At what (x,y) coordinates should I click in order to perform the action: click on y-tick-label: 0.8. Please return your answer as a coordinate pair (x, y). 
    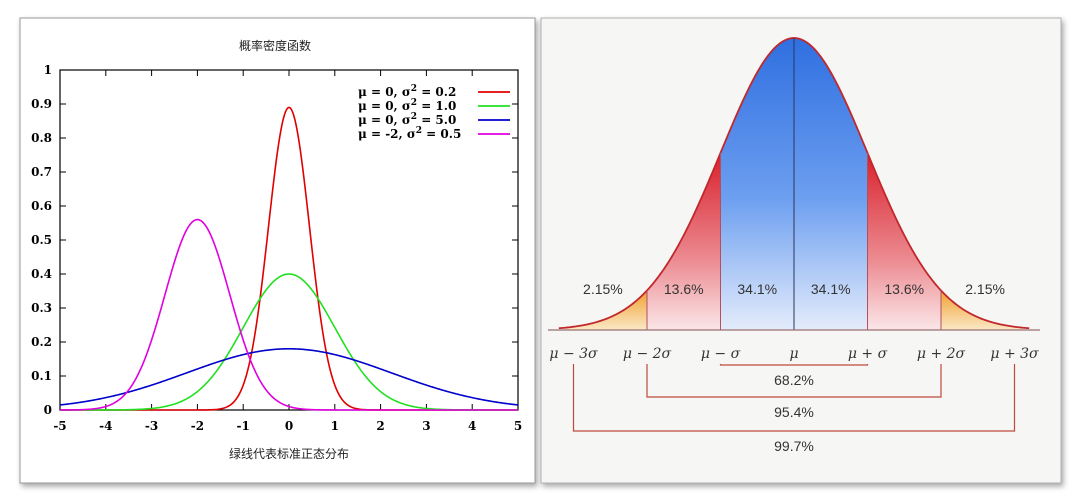
    Looking at the image, I should click on (41, 138).